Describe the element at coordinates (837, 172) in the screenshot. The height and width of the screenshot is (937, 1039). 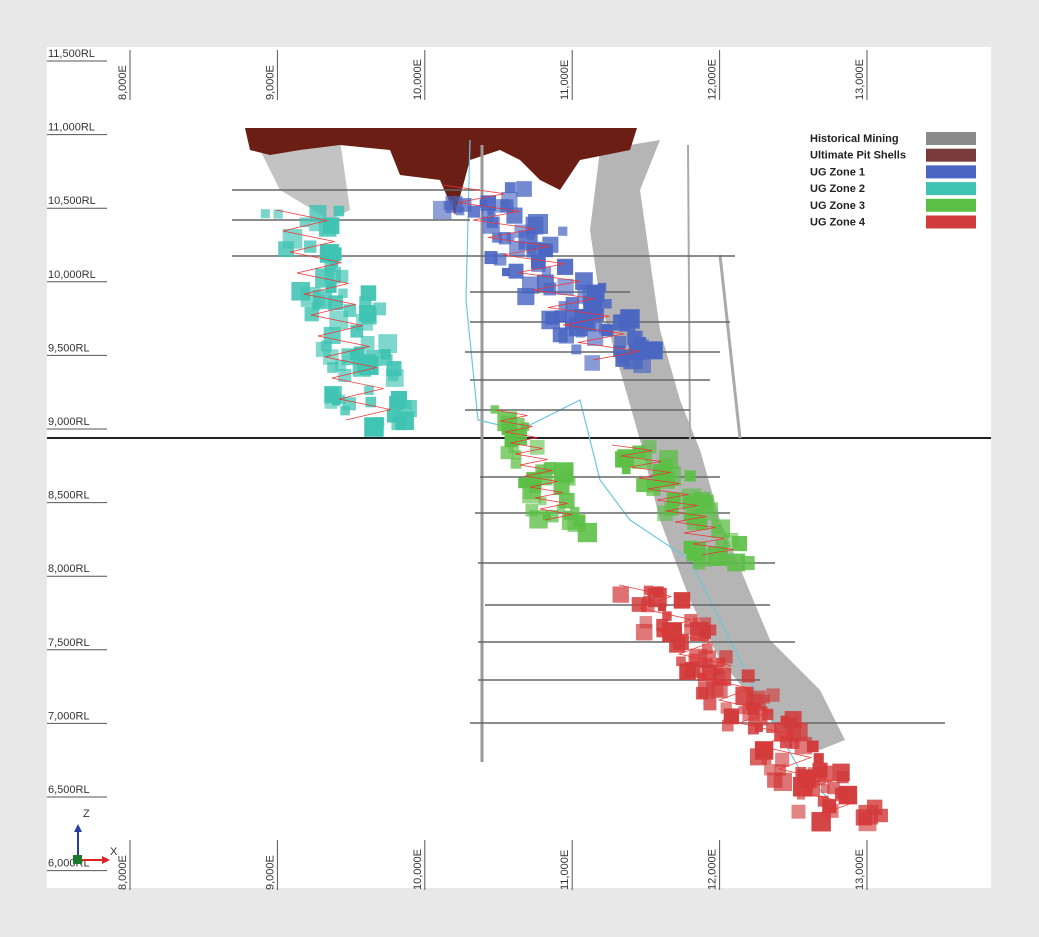
I see `legend-label: UG Zone 1` at that location.